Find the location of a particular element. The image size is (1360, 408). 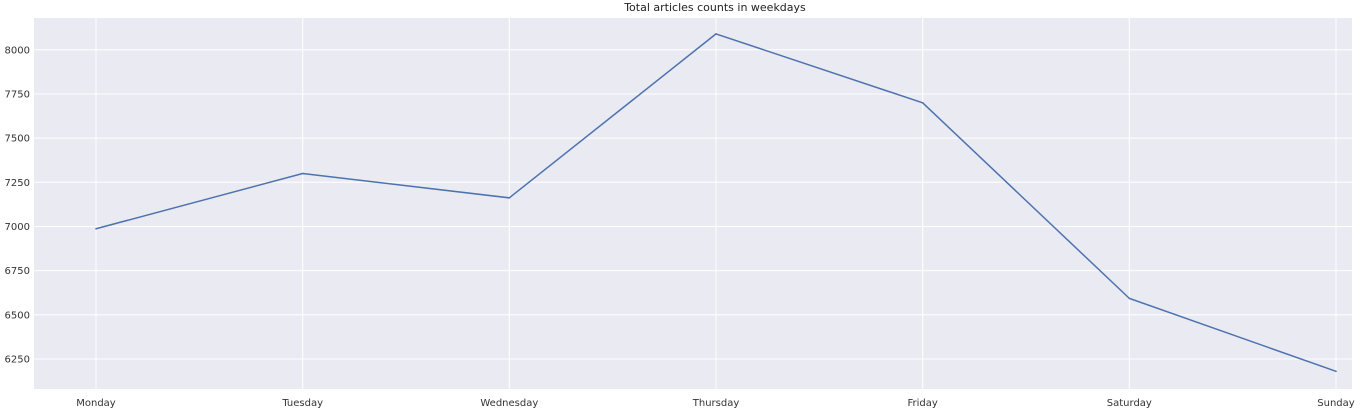

y-tick-label: 7500 is located at coordinates (17, 139).